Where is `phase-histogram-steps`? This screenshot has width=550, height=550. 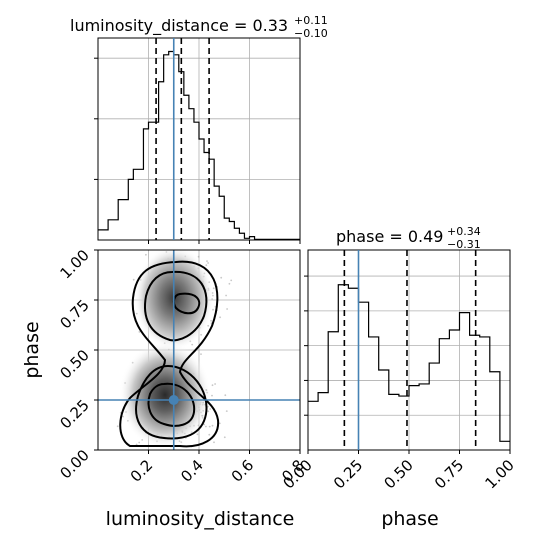 phase-histogram-steps is located at coordinates (409, 363).